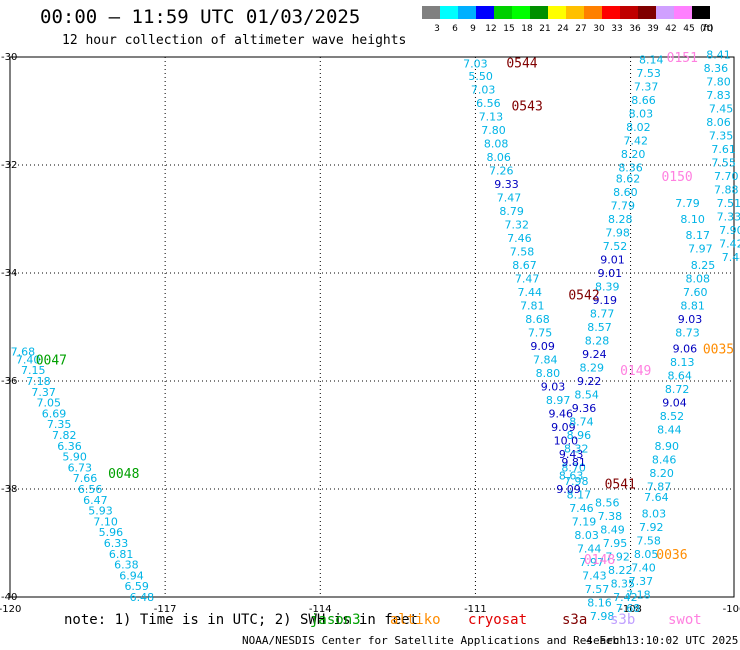 This screenshot has width=740, height=650. What do you see at coordinates (335, 620) in the screenshot?
I see `mission-label-jason3: jason3` at bounding box center [335, 620].